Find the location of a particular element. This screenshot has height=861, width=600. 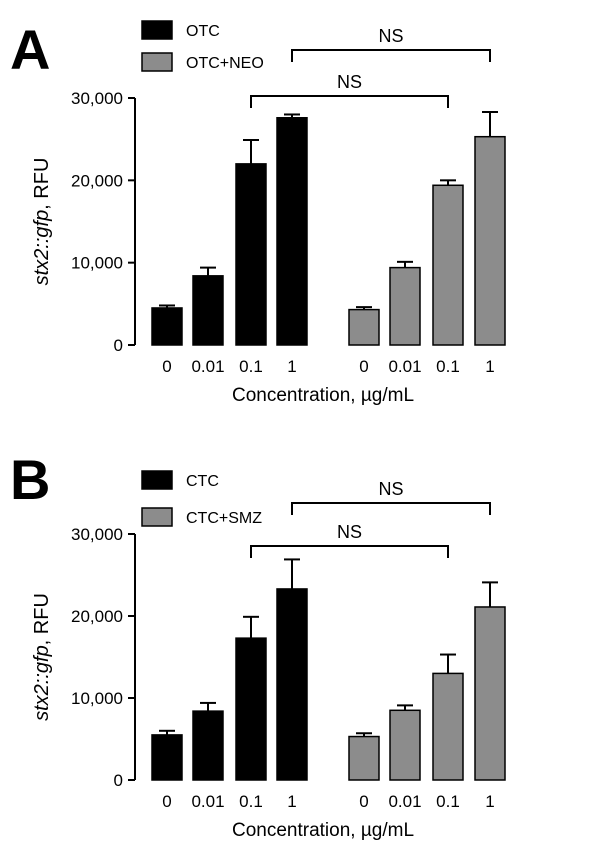

panel-letter: A is located at coordinates (30, 49).